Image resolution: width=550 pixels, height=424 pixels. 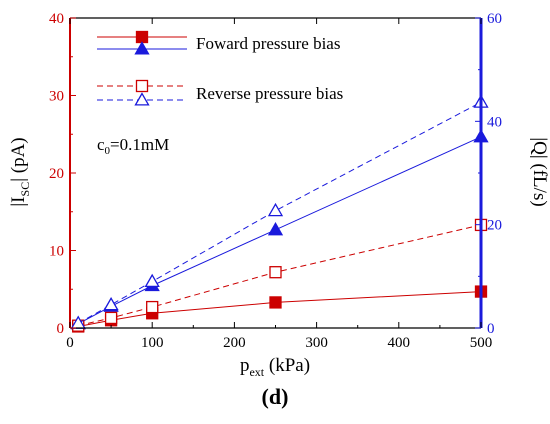 I want to click on y-left-tick-label: 40, so click(x=56, y=19).